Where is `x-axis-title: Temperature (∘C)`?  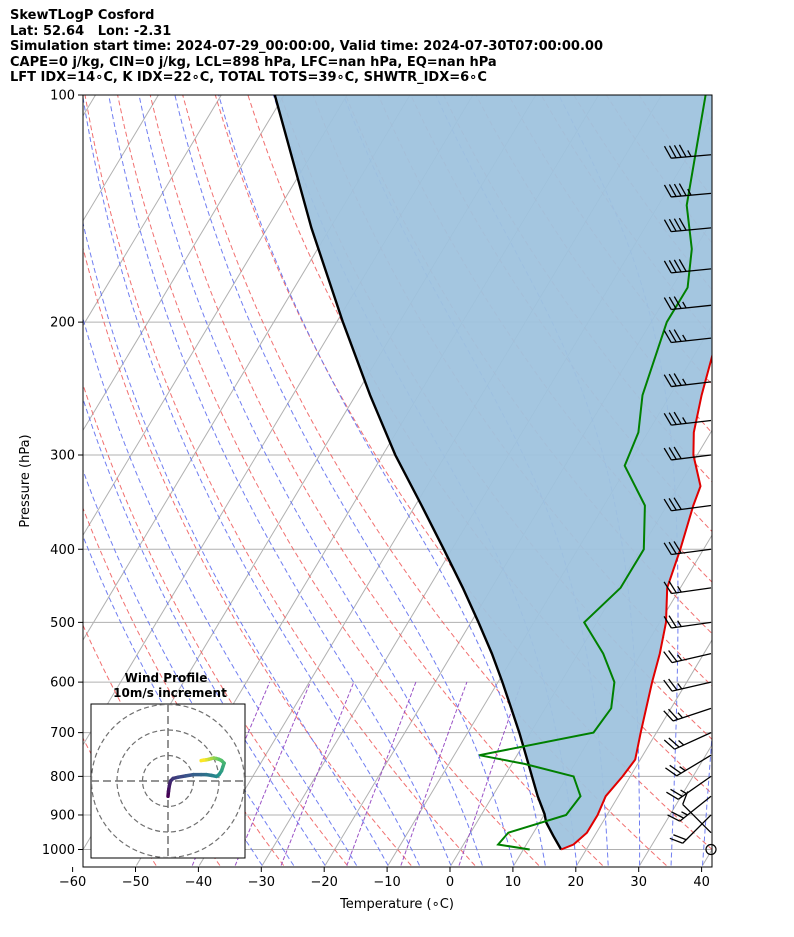
x-axis-title: Temperature (∘C) is located at coordinates (396, 904).